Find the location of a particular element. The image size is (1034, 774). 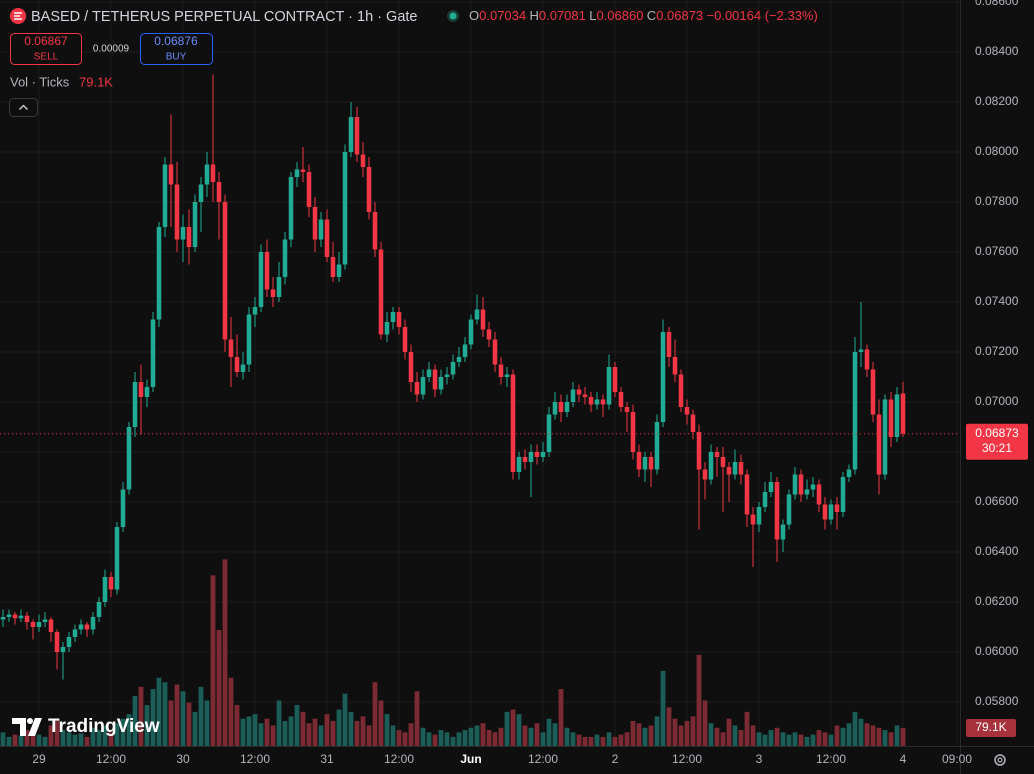

y-tick-label: 0.06200 is located at coordinates (997, 601).